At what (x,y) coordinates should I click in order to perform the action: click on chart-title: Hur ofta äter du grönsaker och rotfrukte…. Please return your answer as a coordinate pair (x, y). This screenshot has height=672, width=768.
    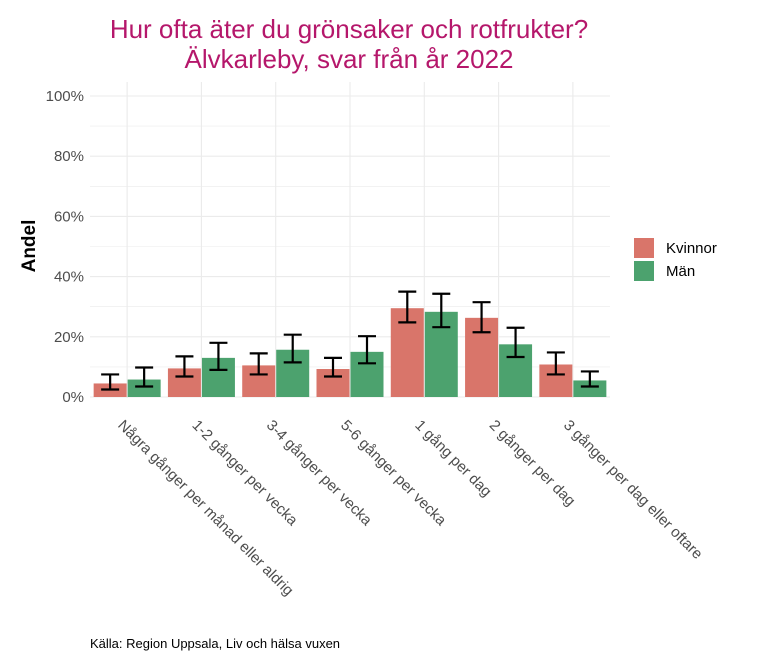
    Looking at the image, I should click on (349, 29).